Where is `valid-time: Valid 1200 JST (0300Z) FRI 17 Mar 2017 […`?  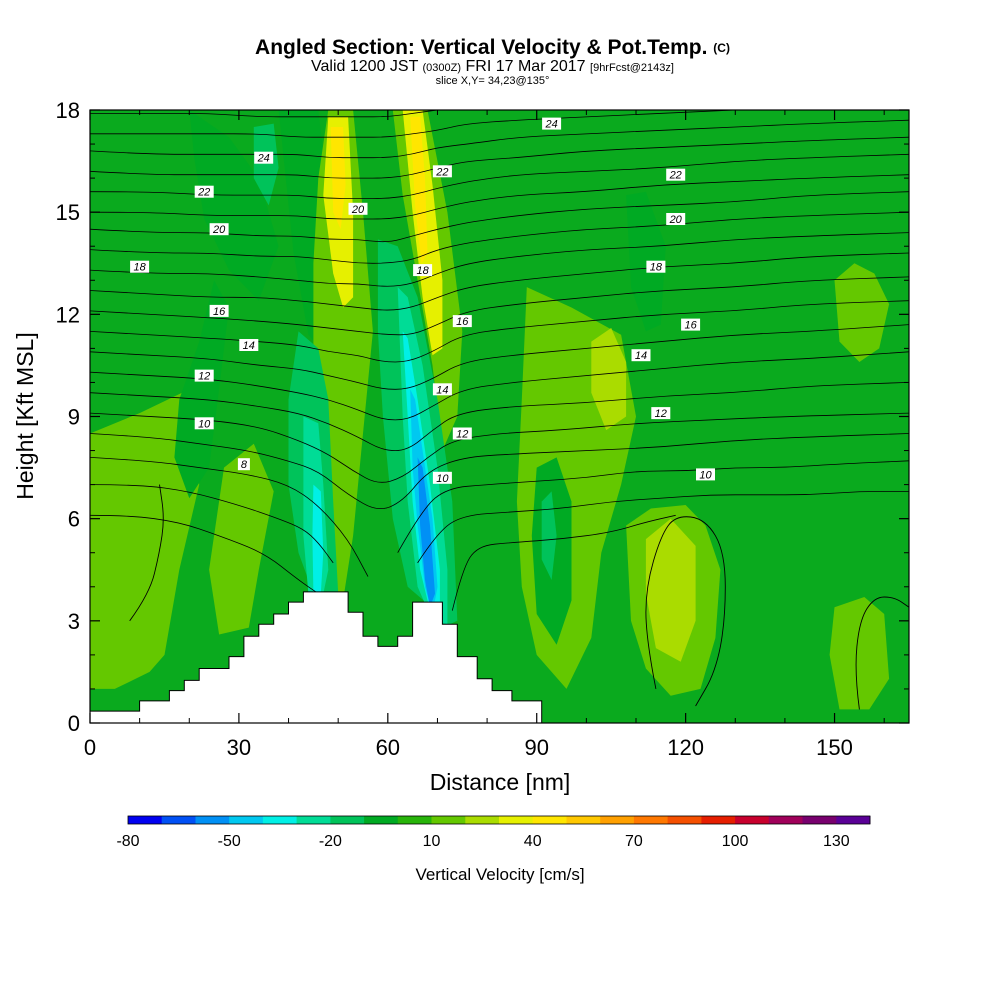 valid-time: Valid 1200 JST (0300Z) FRI 17 Mar 2017 [… is located at coordinates (500, 66).